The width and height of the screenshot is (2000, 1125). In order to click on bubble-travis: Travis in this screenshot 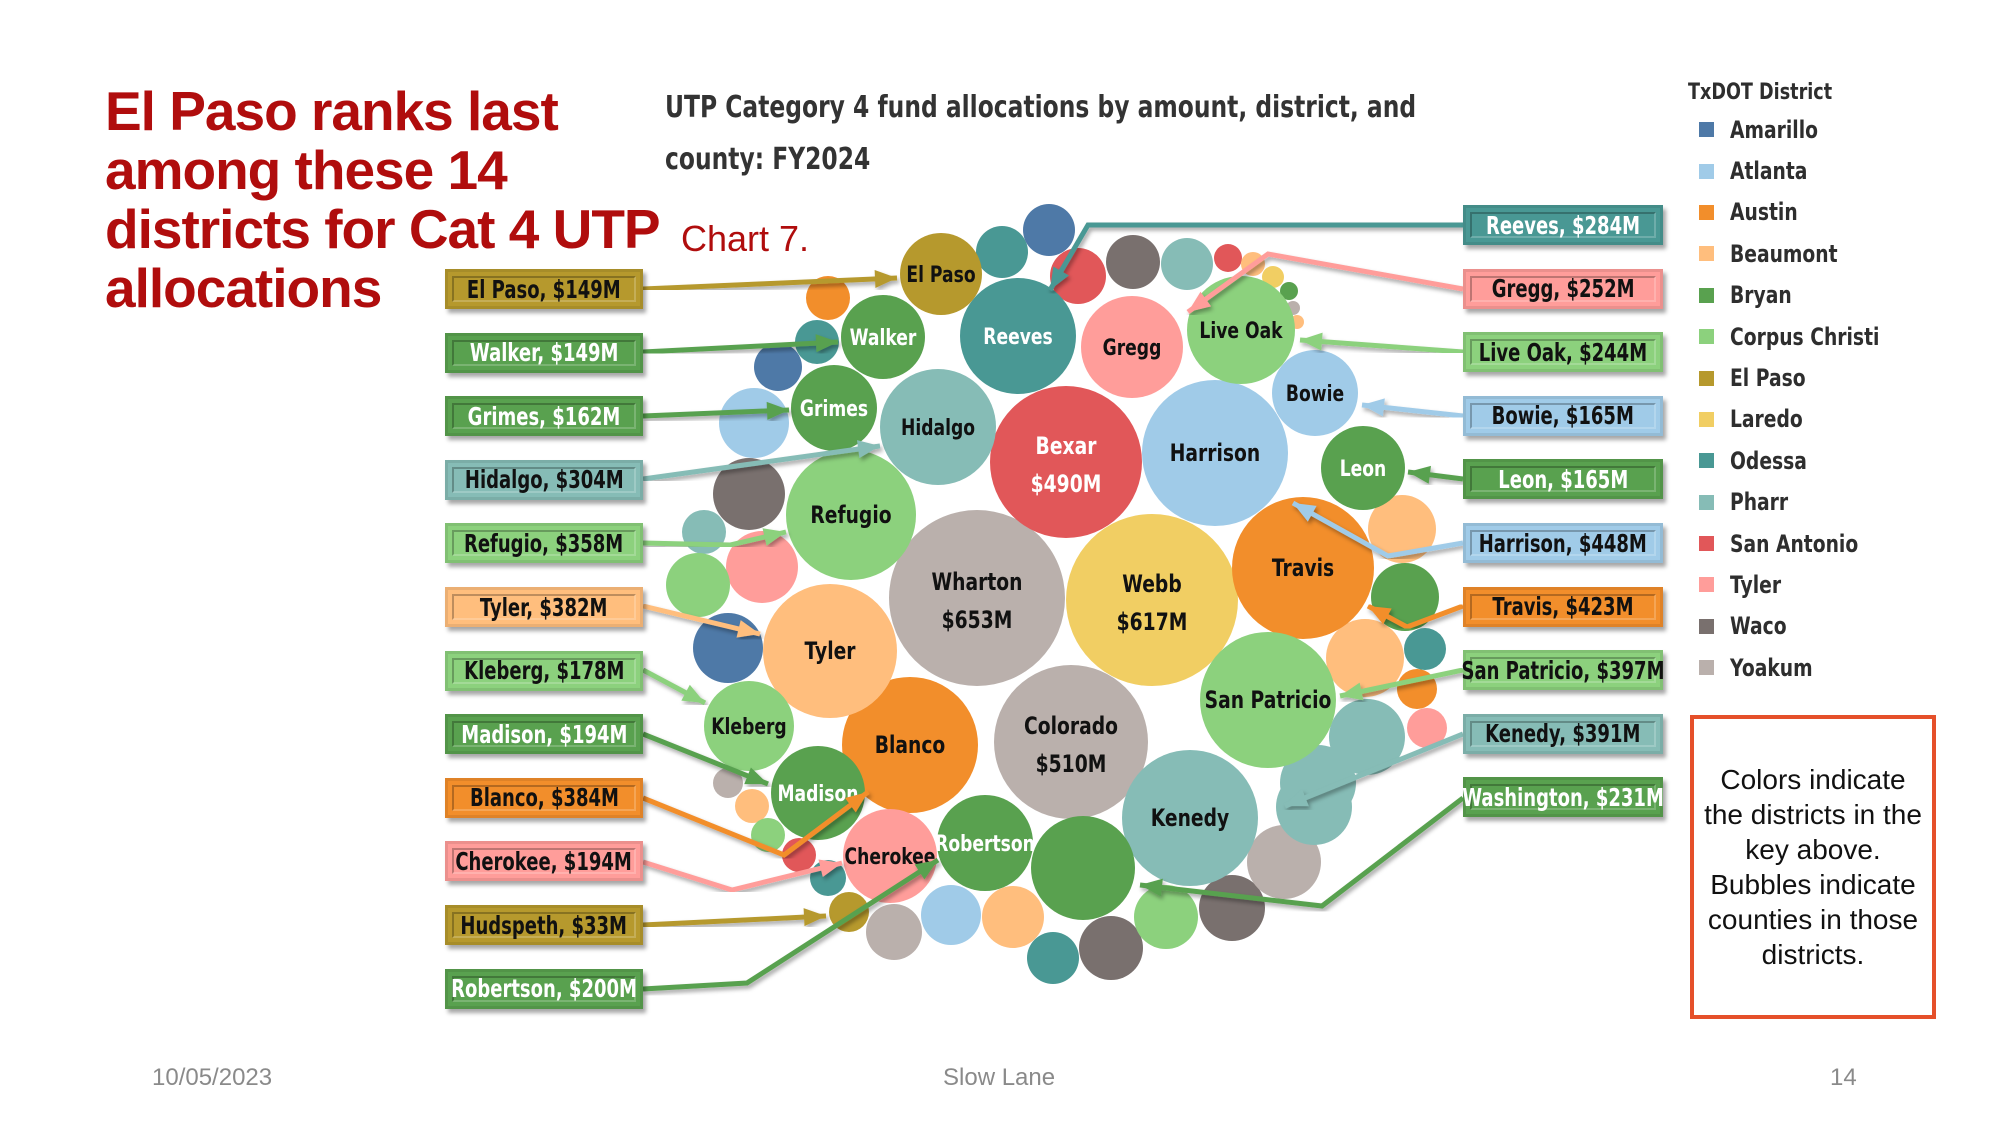, I will do `click(1303, 568)`.